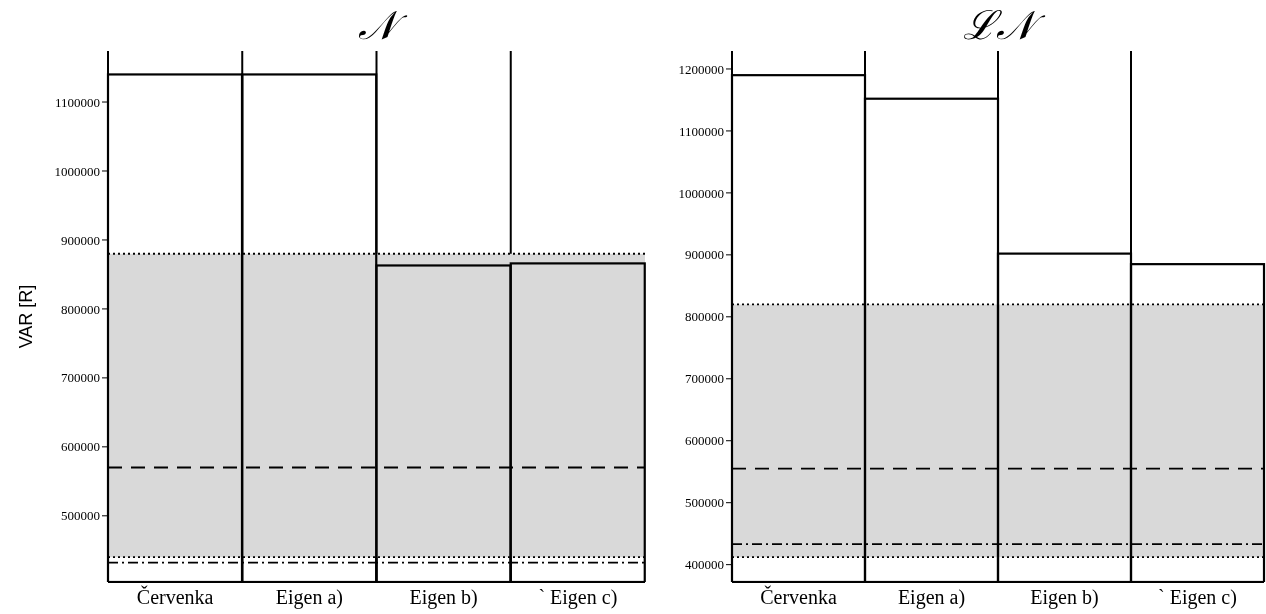 The width and height of the screenshot is (1266, 614). Describe the element at coordinates (382, 25) in the screenshot. I see `chart-title: 𝒩` at that location.